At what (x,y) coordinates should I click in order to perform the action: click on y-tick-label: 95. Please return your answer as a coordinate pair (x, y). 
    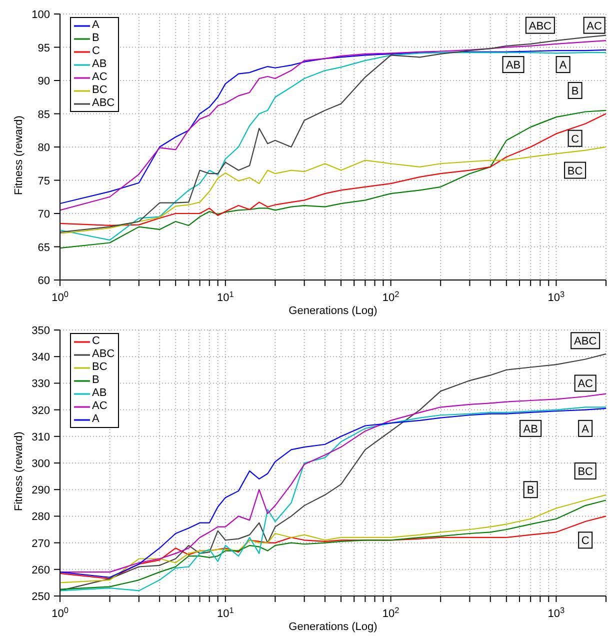
    Looking at the image, I should click on (44, 48).